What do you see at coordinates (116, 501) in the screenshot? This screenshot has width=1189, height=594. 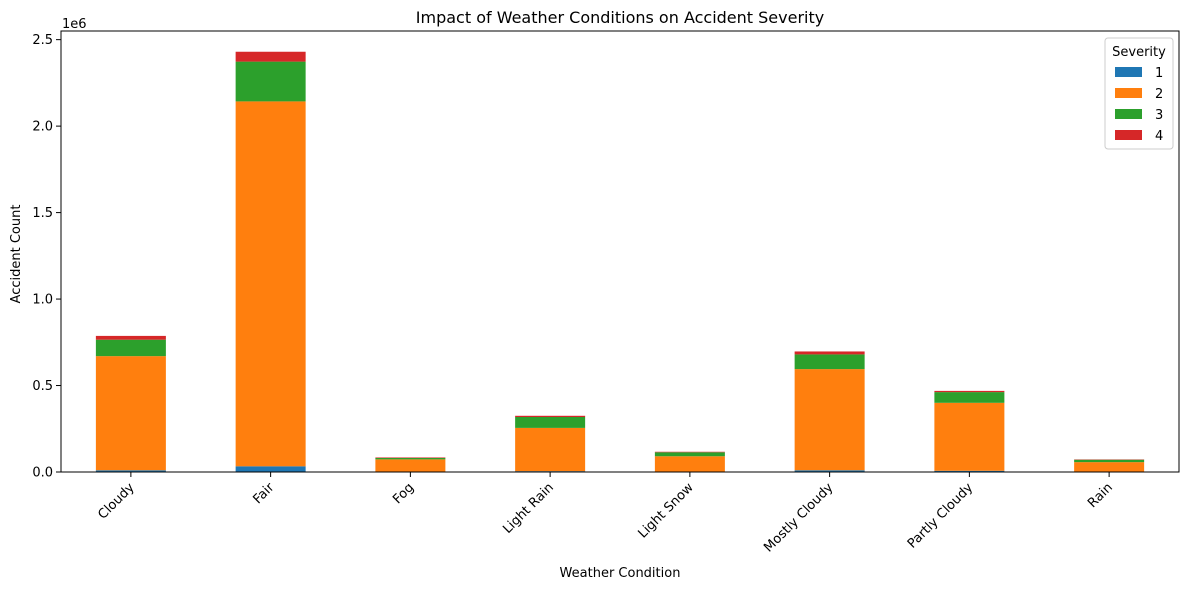 I see `x-tick-label: Cloudy` at bounding box center [116, 501].